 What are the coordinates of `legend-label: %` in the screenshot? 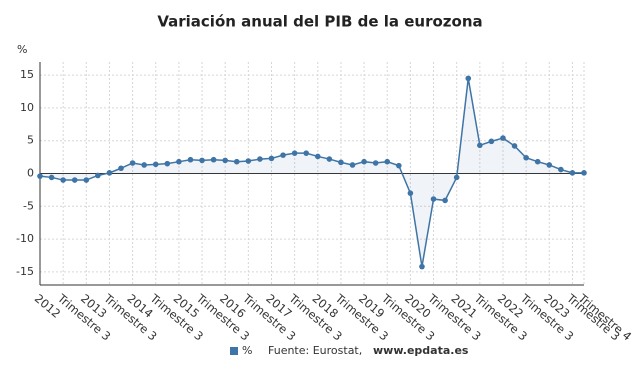 It's located at (247, 350).